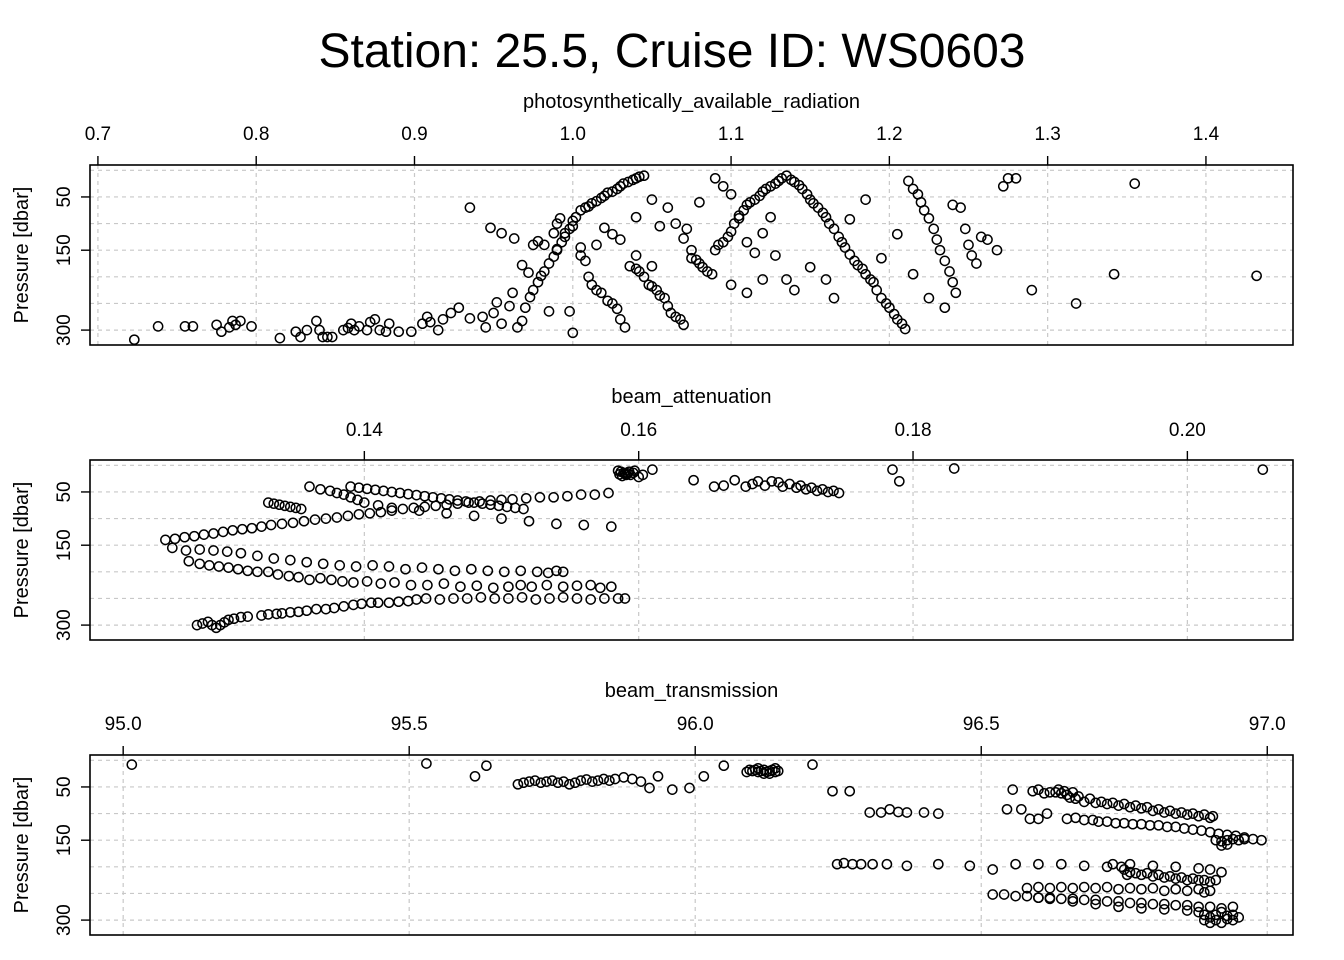 Image resolution: width=1344 pixels, height=960 pixels. What do you see at coordinates (364, 430) in the screenshot?
I see `x-tick-label: 0.14` at bounding box center [364, 430].